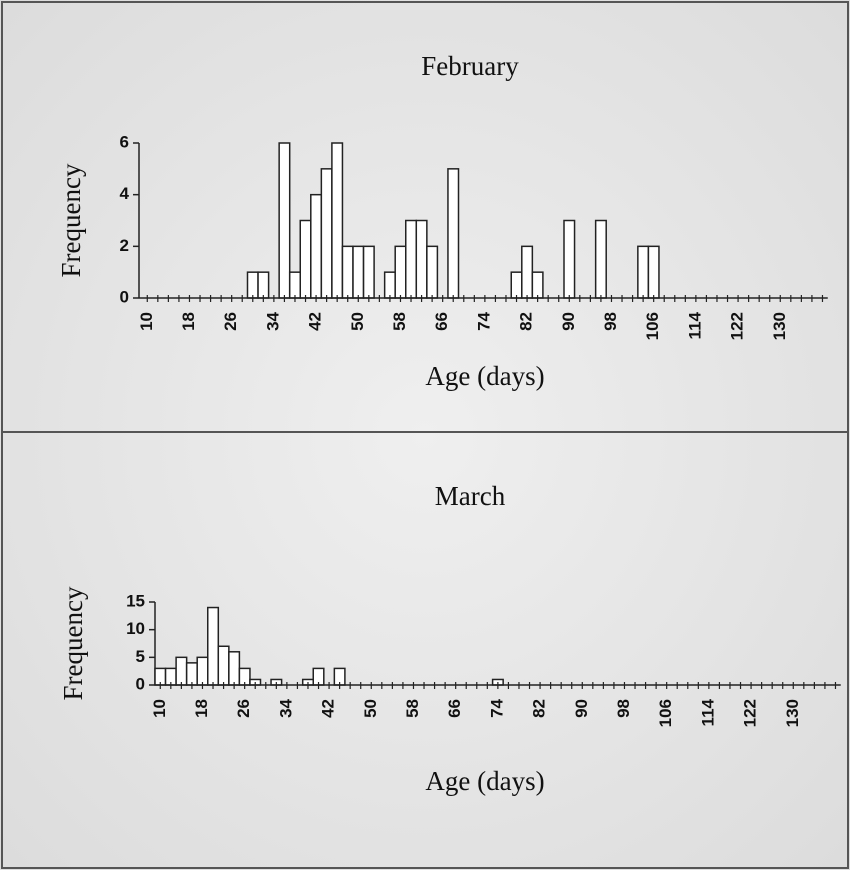 This screenshot has height=870, width=850. What do you see at coordinates (470, 496) in the screenshot?
I see `chart-title: March` at bounding box center [470, 496].